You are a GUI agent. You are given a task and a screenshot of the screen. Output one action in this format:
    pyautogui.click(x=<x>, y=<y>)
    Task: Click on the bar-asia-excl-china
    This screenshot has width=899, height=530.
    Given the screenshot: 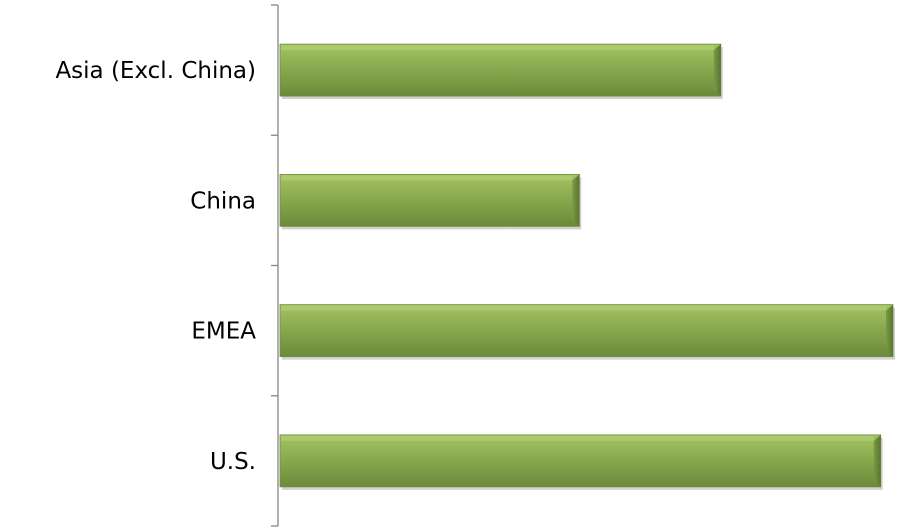 What is the action you would take?
    pyautogui.click(x=501, y=71)
    